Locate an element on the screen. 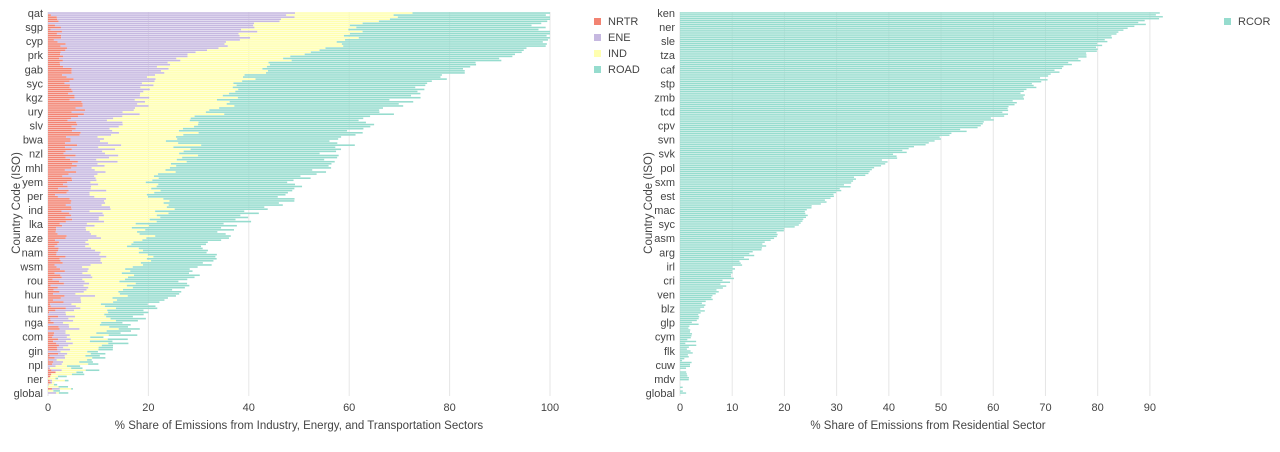  legend-label-nrtr: NRTR is located at coordinates (623, 22).